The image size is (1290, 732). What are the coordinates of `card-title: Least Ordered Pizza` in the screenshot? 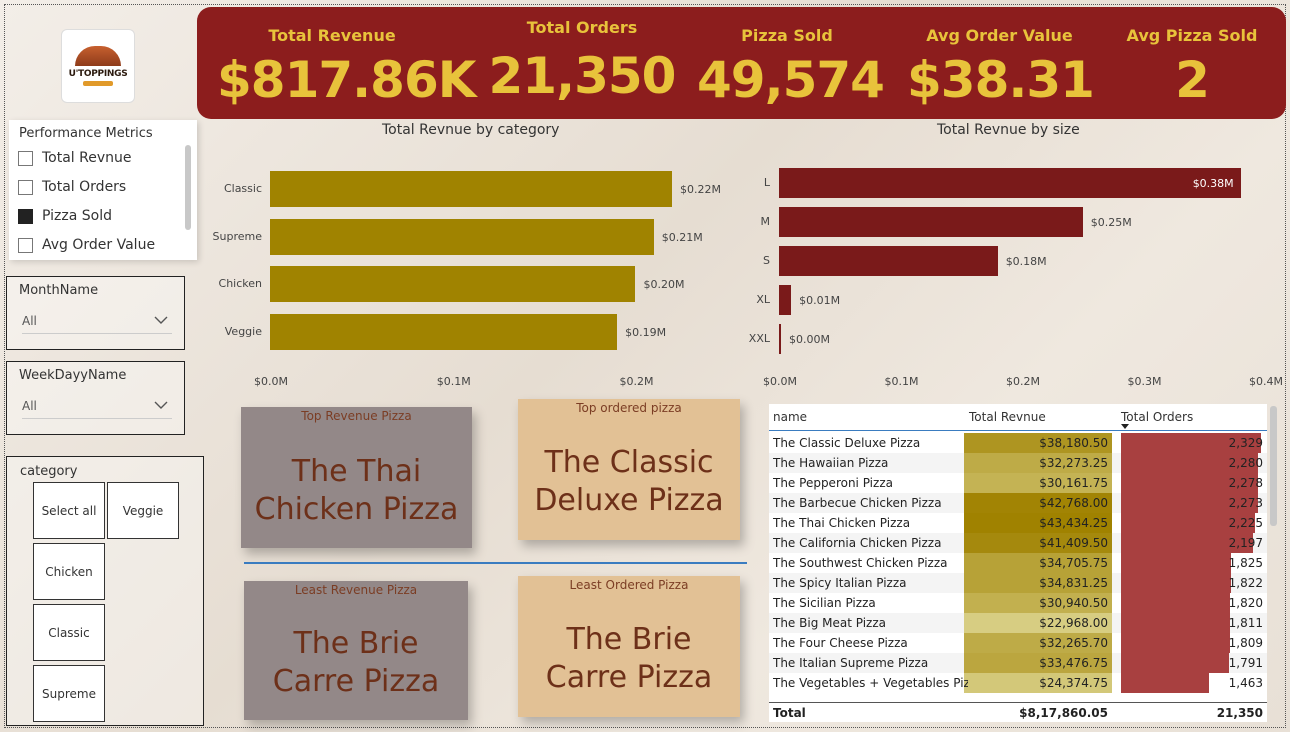 It's located at (629, 585).